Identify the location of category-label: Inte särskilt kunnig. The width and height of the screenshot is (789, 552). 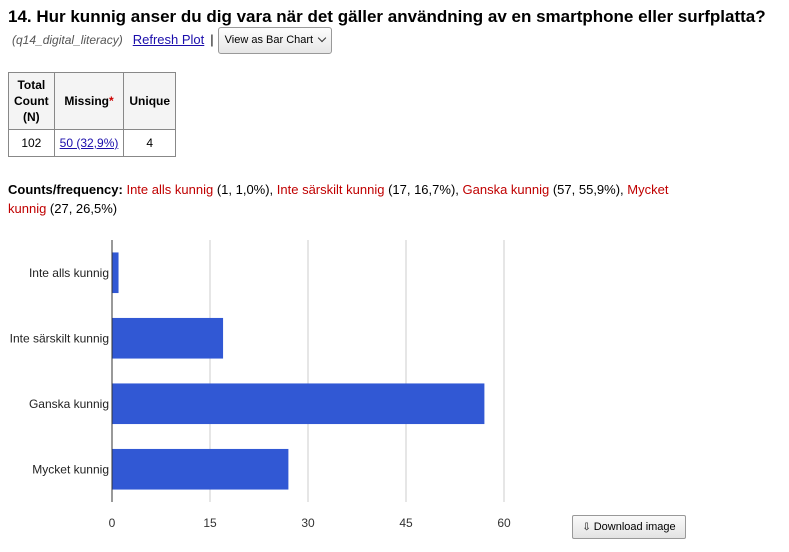
(59, 338).